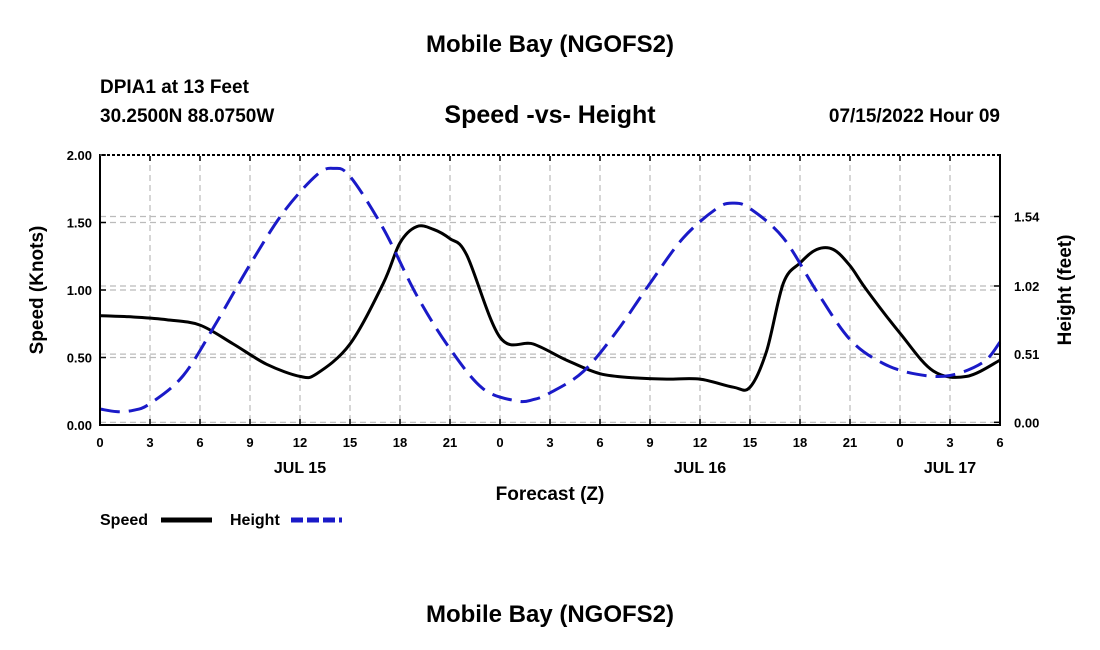 The height and width of the screenshot is (650, 1100). Describe the element at coordinates (550, 614) in the screenshot. I see `footer-title: Mobile Bay (NGOFS2)` at that location.